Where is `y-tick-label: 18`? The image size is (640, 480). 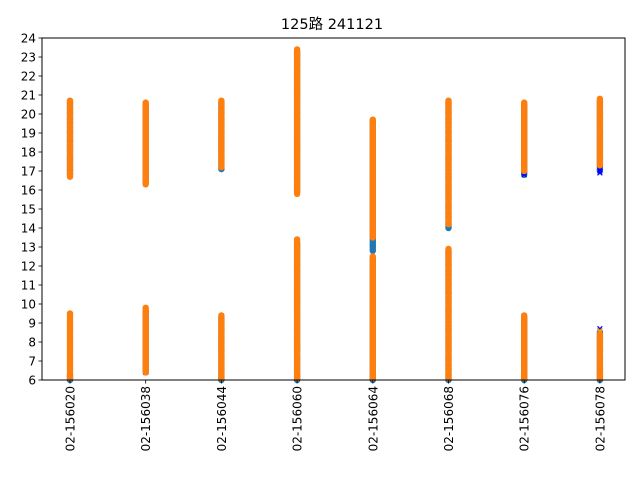 y-tick-label: 18 is located at coordinates (28, 152).